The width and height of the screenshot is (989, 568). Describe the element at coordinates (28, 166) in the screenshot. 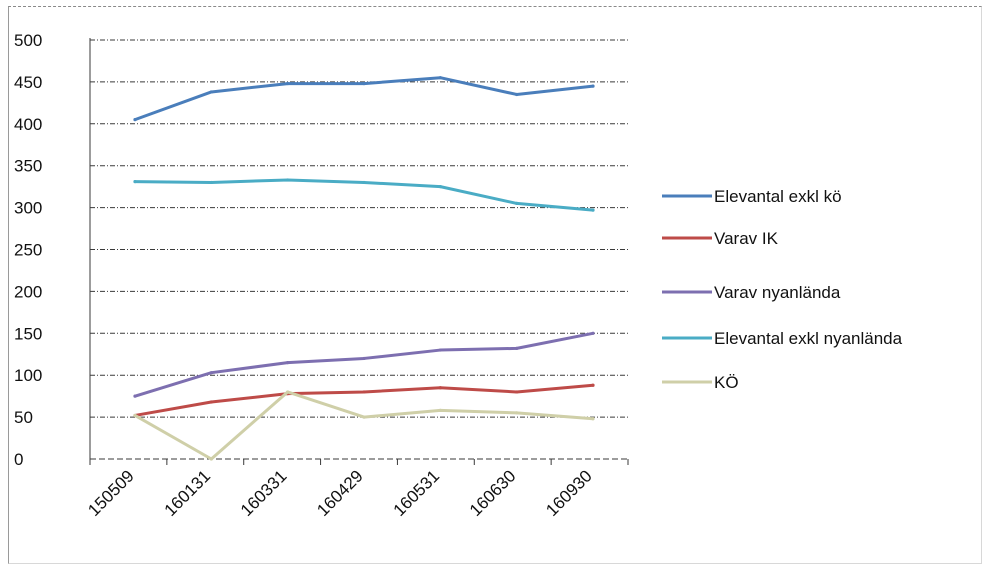

I see `y-tick-label: 350` at that location.